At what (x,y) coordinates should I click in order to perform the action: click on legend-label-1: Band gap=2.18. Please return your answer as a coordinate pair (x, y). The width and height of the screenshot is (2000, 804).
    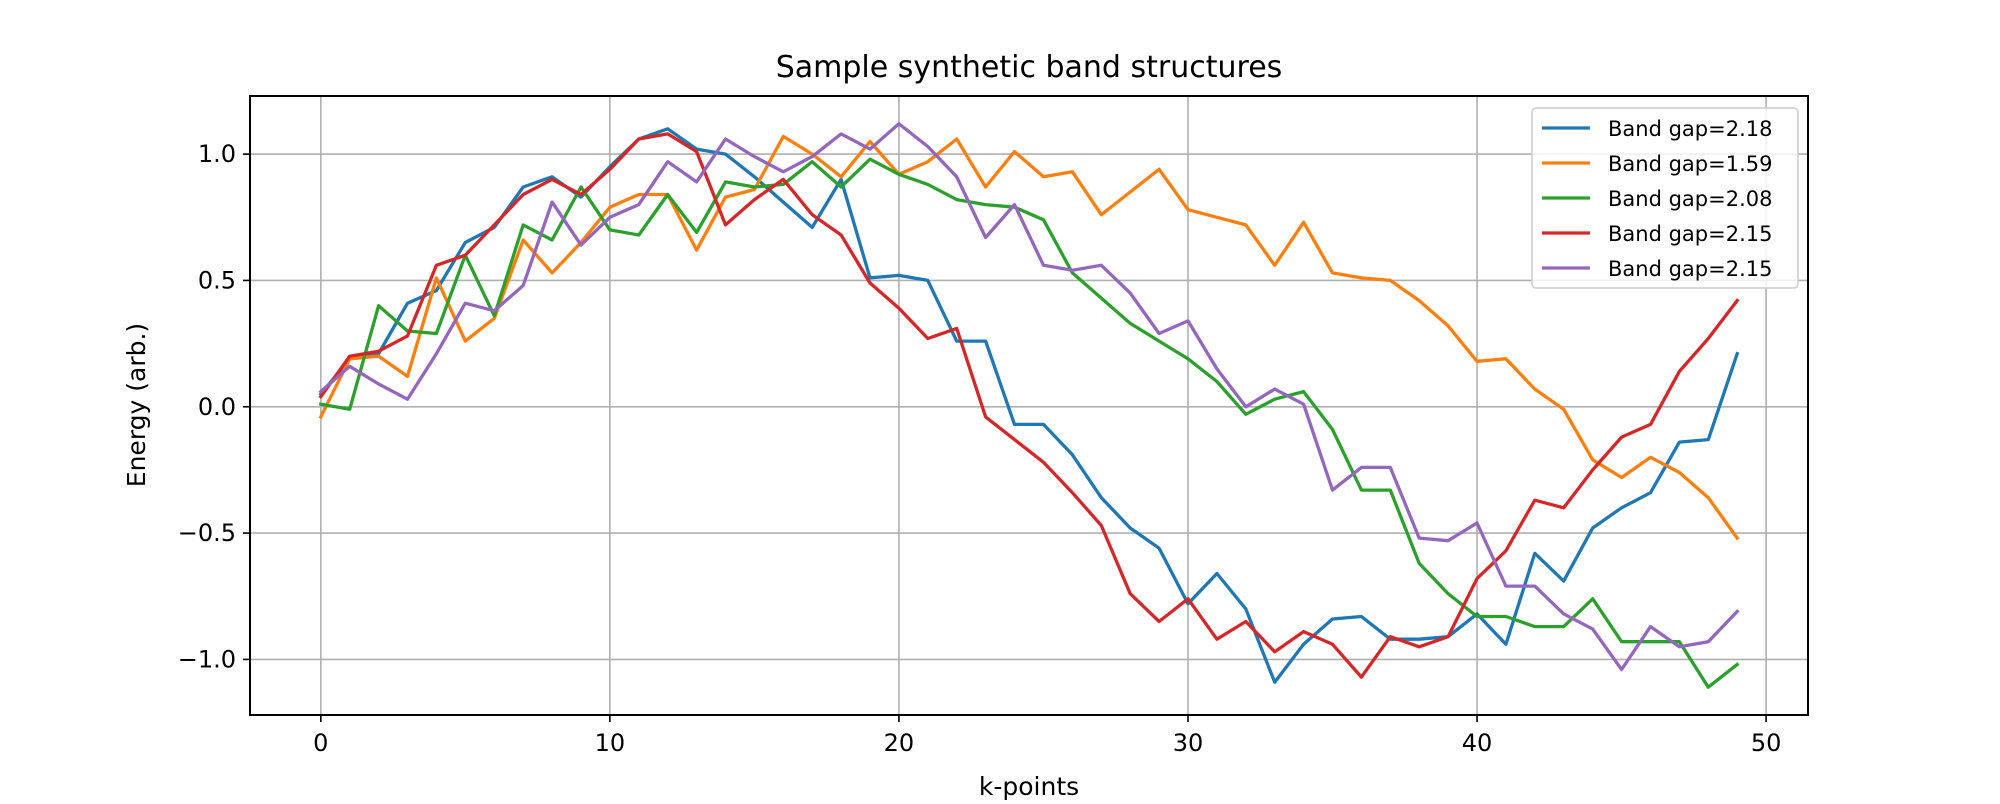
    Looking at the image, I should click on (1690, 129).